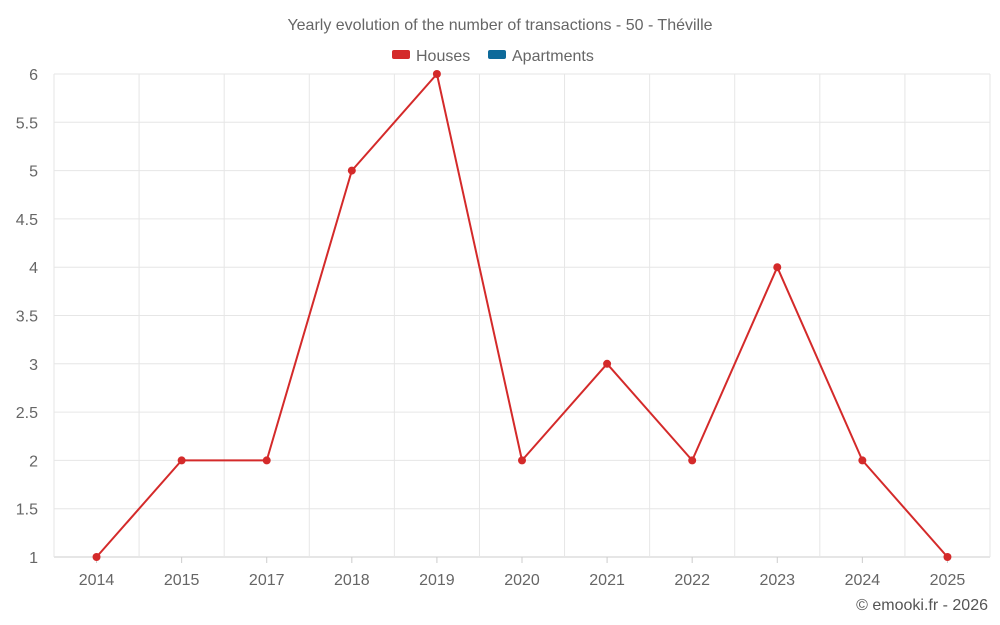  I want to click on x-tick-label: 2025, so click(948, 580).